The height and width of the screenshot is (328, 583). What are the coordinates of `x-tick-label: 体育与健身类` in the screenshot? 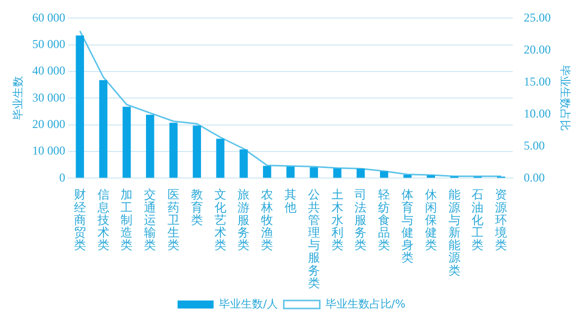 It's located at (408, 226).